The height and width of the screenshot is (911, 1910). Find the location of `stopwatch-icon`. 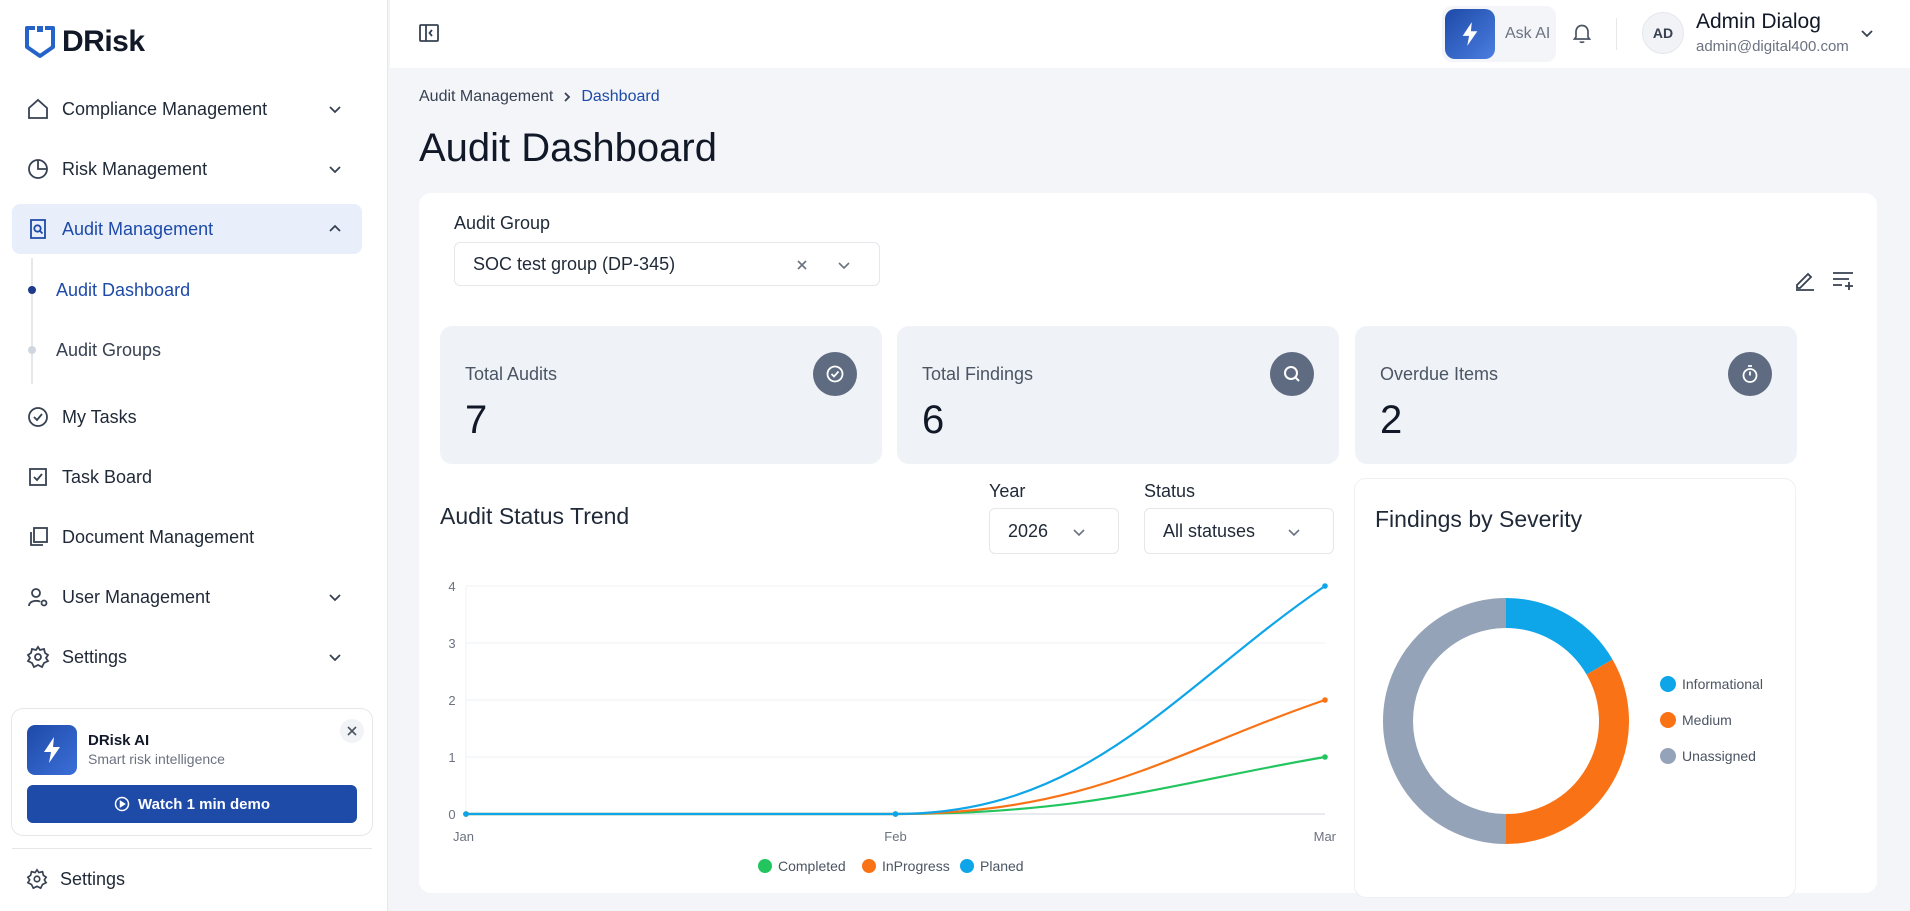

stopwatch-icon is located at coordinates (1750, 374).